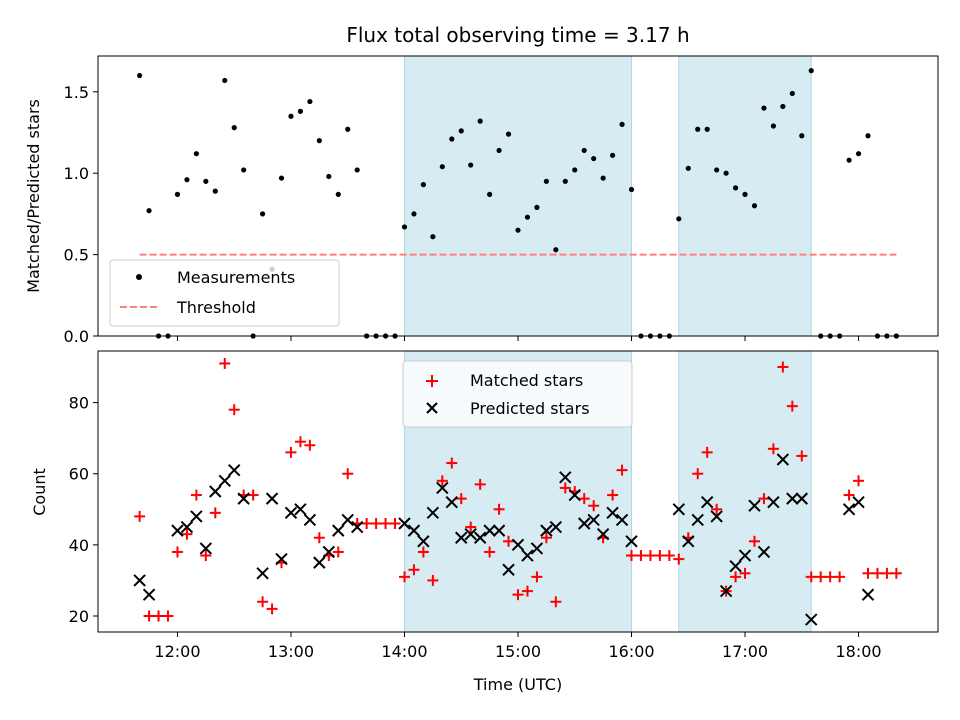 This screenshot has width=960, height=720. Describe the element at coordinates (216, 307) in the screenshot. I see `legend-threshold-label: Threshold` at that location.